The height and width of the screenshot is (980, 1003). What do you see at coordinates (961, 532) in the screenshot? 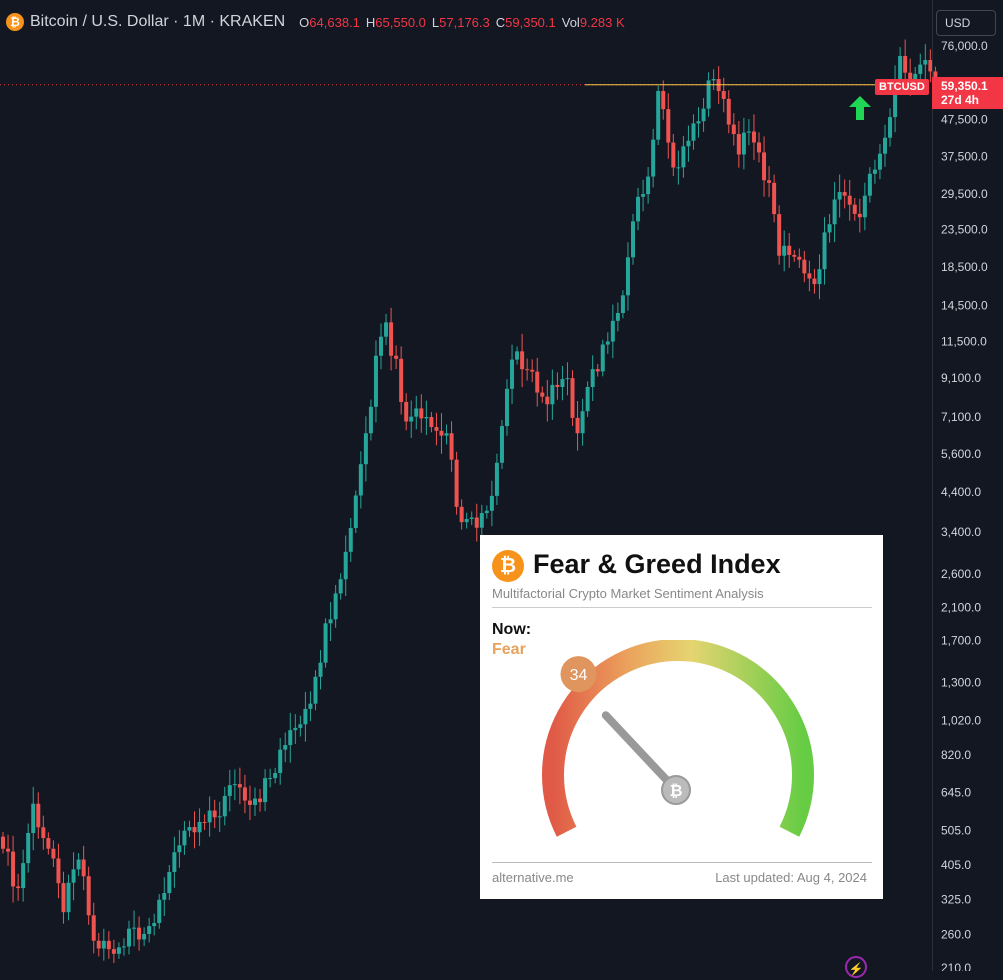
I see `y-tick-label: 3,400.0` at bounding box center [961, 532].